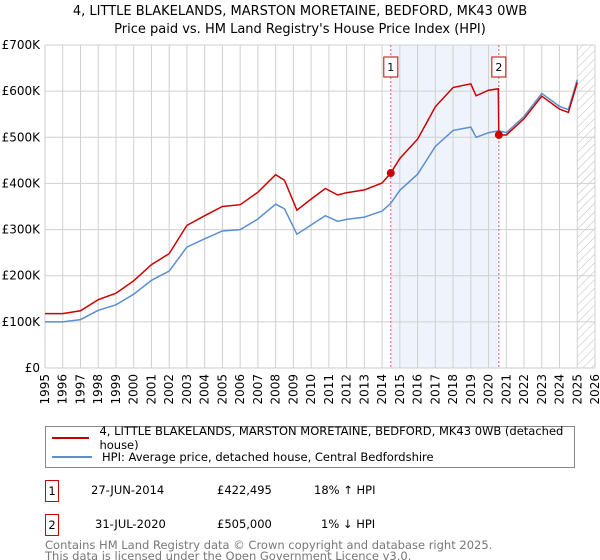 The image size is (600, 560). What do you see at coordinates (586, 206) in the screenshot?
I see `forecast-hatch` at bounding box center [586, 206].